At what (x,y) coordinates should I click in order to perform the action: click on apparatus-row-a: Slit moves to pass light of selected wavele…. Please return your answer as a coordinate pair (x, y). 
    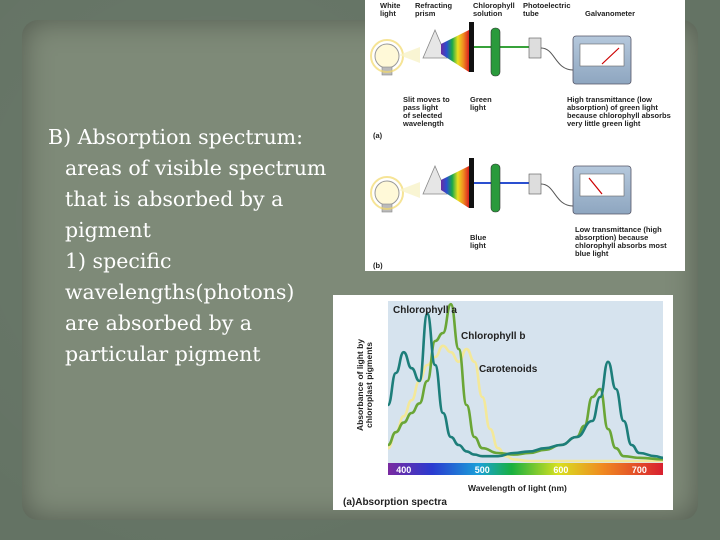
    Looking at the image, I should click on (520, 81).